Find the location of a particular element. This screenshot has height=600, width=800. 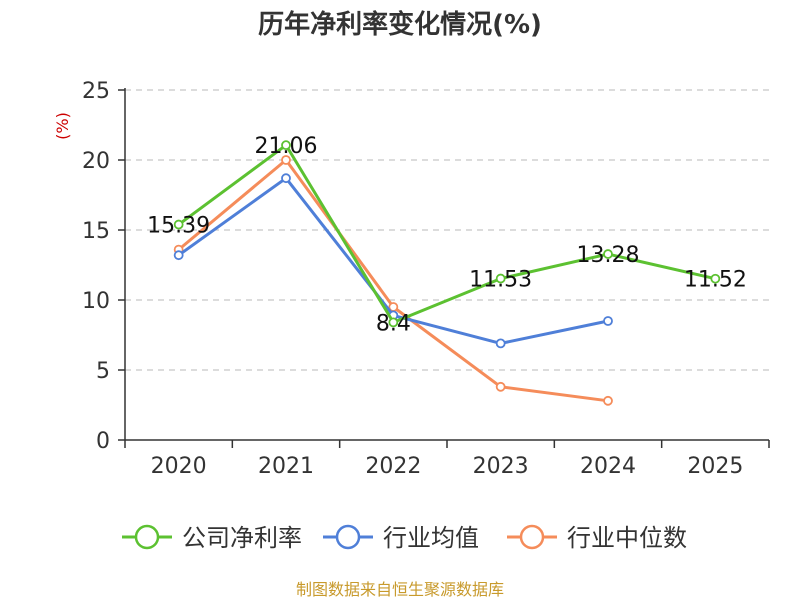

data-label: 11.52 is located at coordinates (715, 280).